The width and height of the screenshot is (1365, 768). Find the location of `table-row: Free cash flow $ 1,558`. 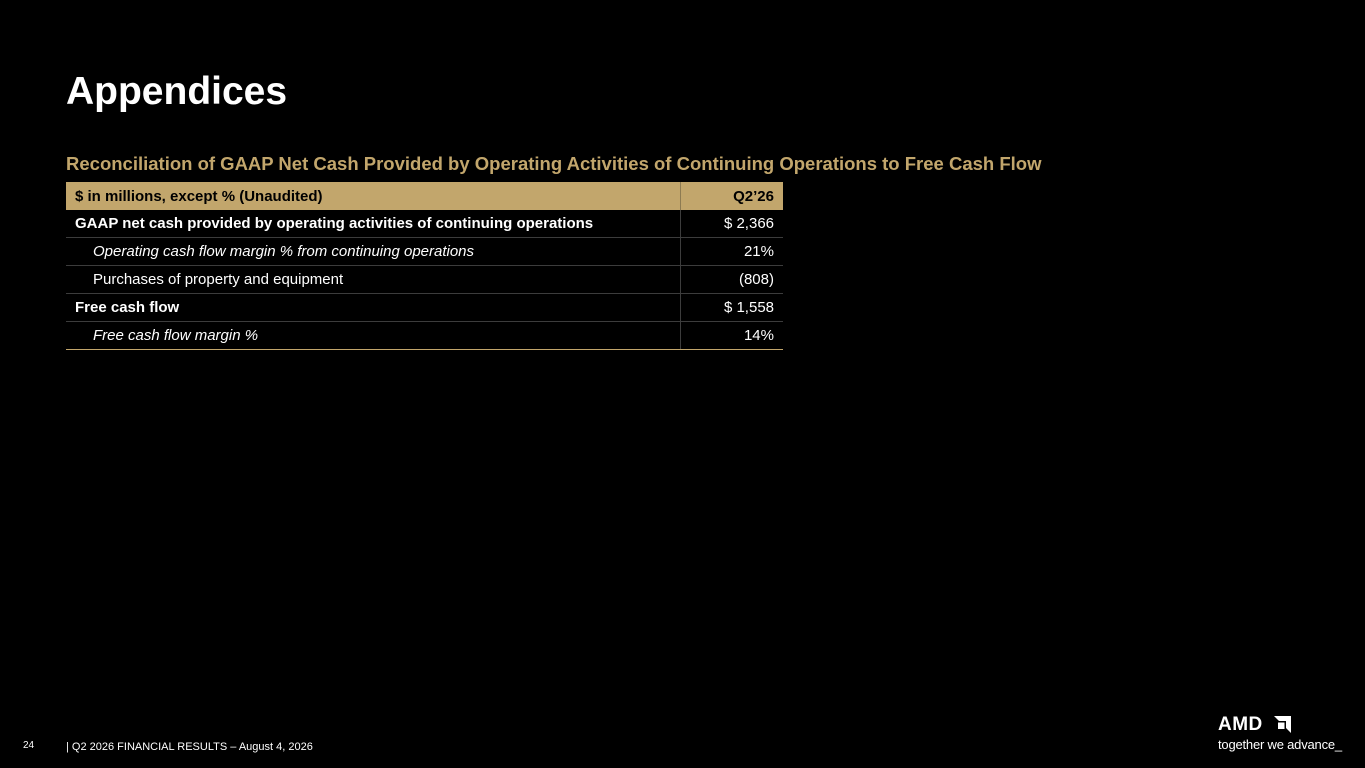

table-row: Free cash flow $ 1,558 is located at coordinates (424, 307).